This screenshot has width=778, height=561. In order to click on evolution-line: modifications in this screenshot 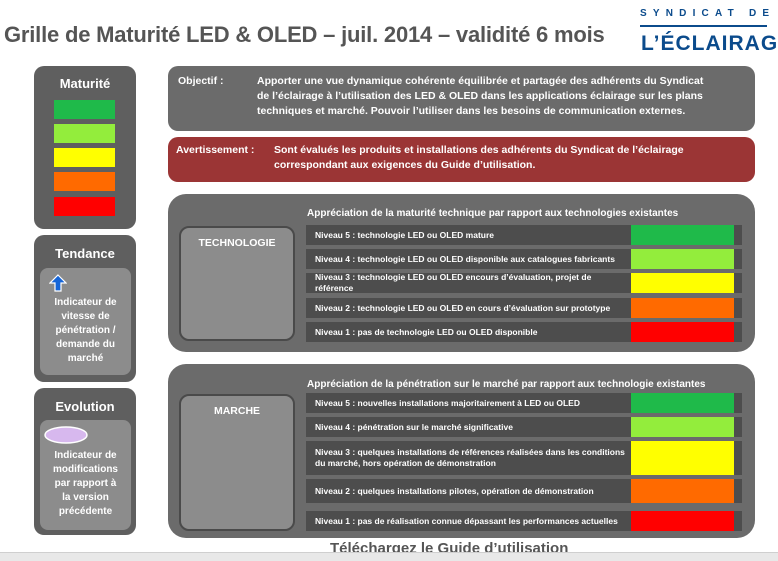, I will do `click(85, 469)`.